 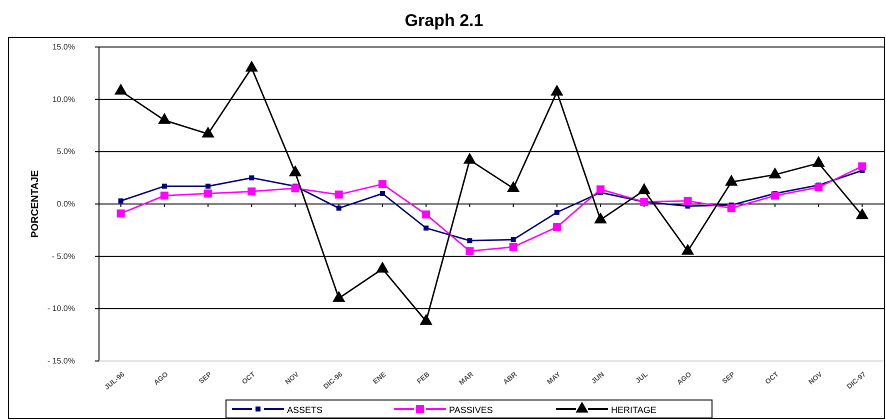 I want to click on y-tick-label: 5.0%, so click(x=65, y=151).